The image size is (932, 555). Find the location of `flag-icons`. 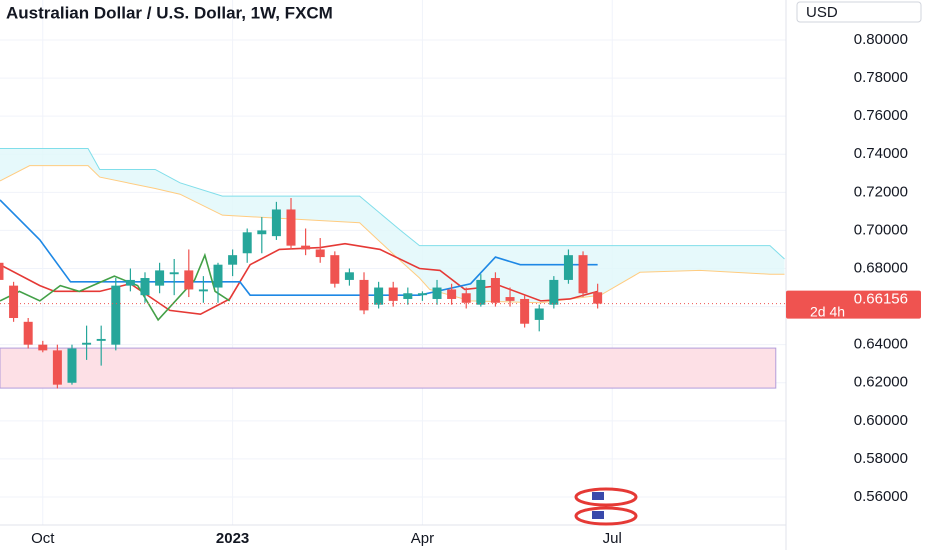

flag-icons is located at coordinates (606, 506).